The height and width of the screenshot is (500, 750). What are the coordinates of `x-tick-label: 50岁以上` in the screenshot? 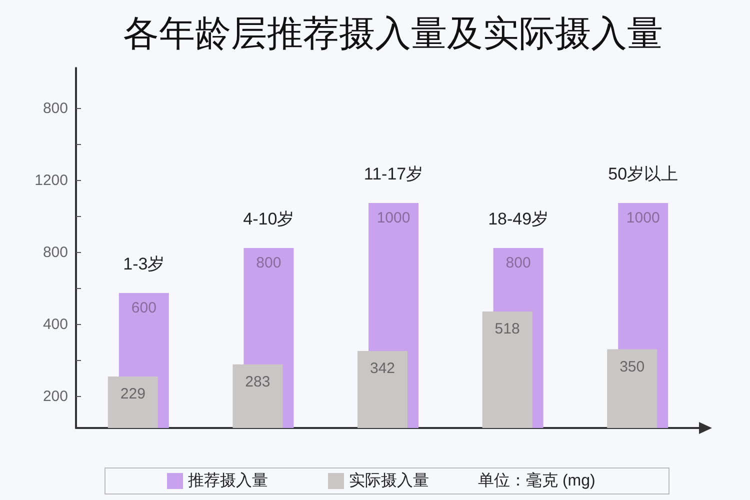 It's located at (643, 174).